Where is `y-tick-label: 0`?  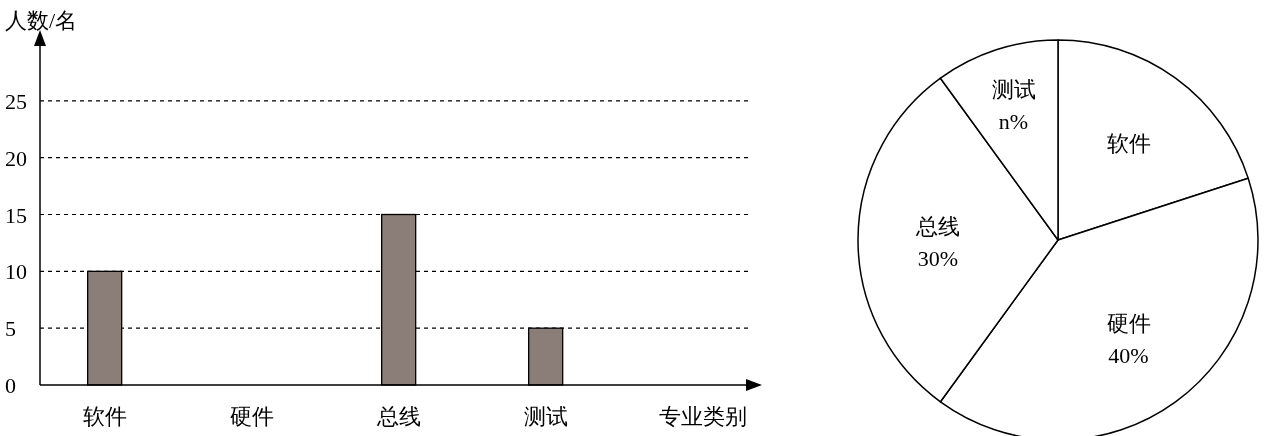
y-tick-label: 0 is located at coordinates (10, 385).